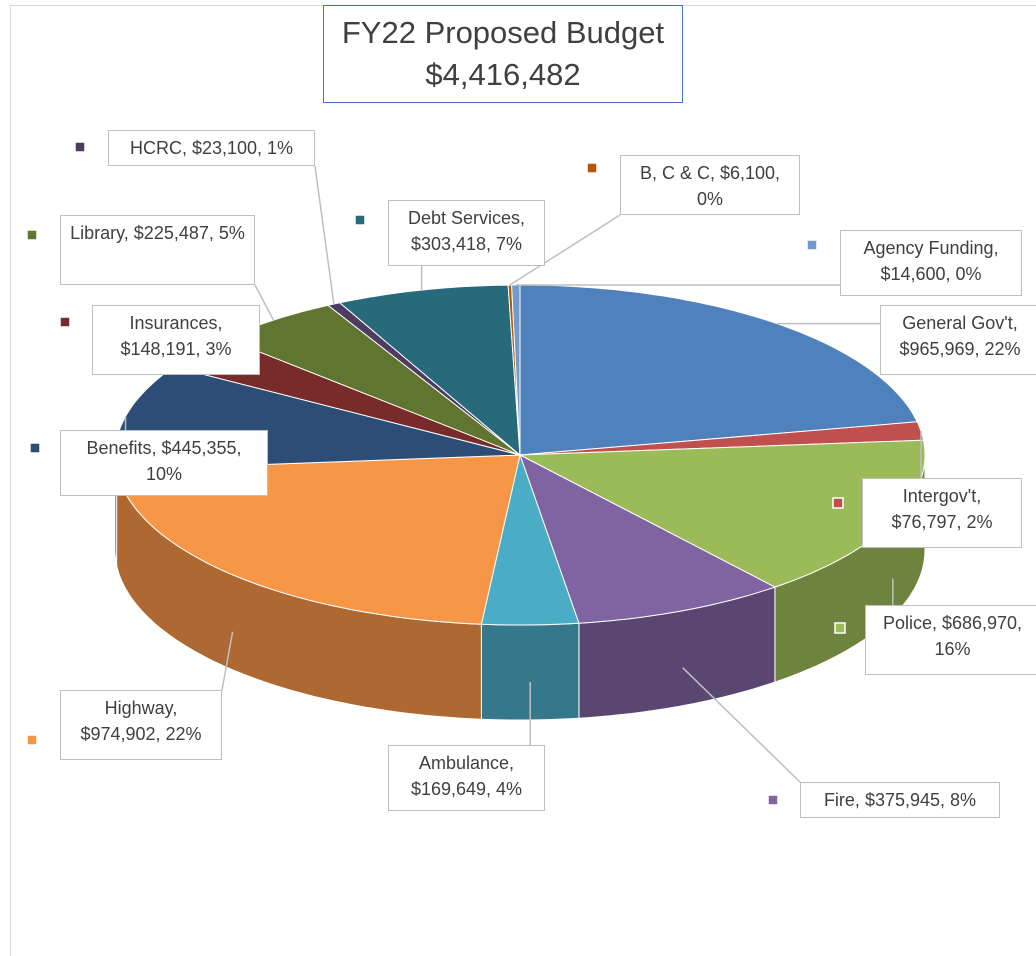 This screenshot has width=1036, height=956. Describe the element at coordinates (211, 148) in the screenshot. I see `data-label: HCRC, $23,100, 1%` at that location.